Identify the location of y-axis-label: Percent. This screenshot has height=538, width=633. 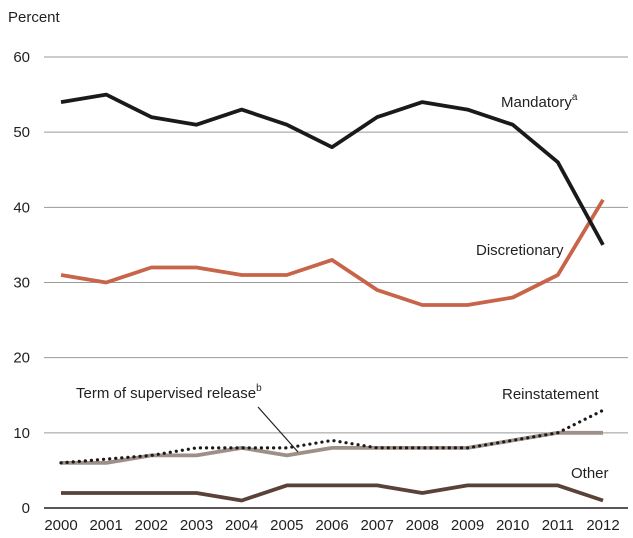
(34, 17).